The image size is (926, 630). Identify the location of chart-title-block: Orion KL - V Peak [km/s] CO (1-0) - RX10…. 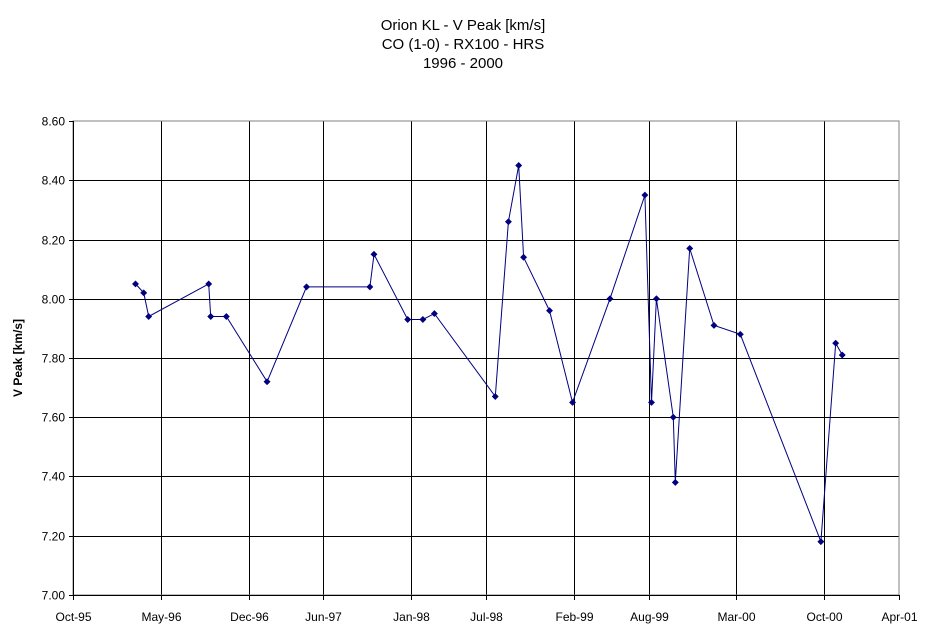
(463, 44).